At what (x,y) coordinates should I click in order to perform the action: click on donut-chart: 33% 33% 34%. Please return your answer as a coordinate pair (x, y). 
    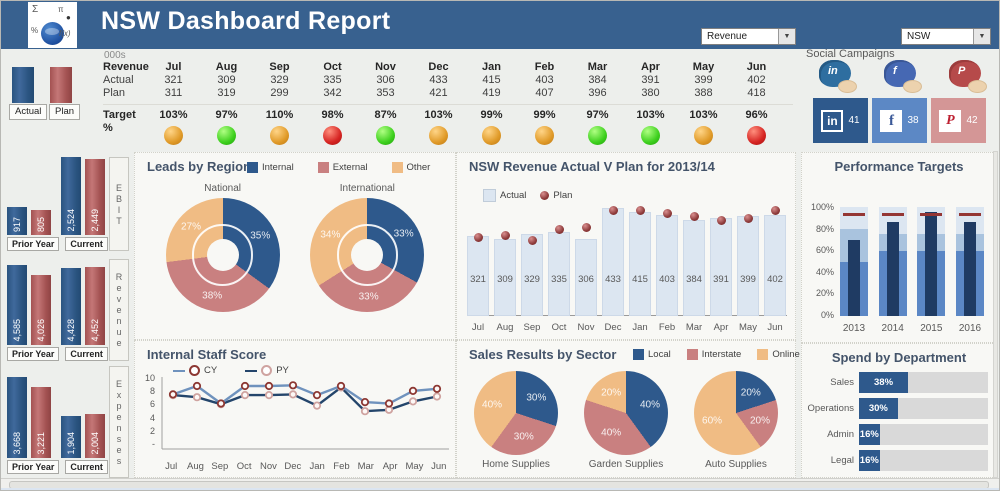
    Looking at the image, I should click on (367, 255).